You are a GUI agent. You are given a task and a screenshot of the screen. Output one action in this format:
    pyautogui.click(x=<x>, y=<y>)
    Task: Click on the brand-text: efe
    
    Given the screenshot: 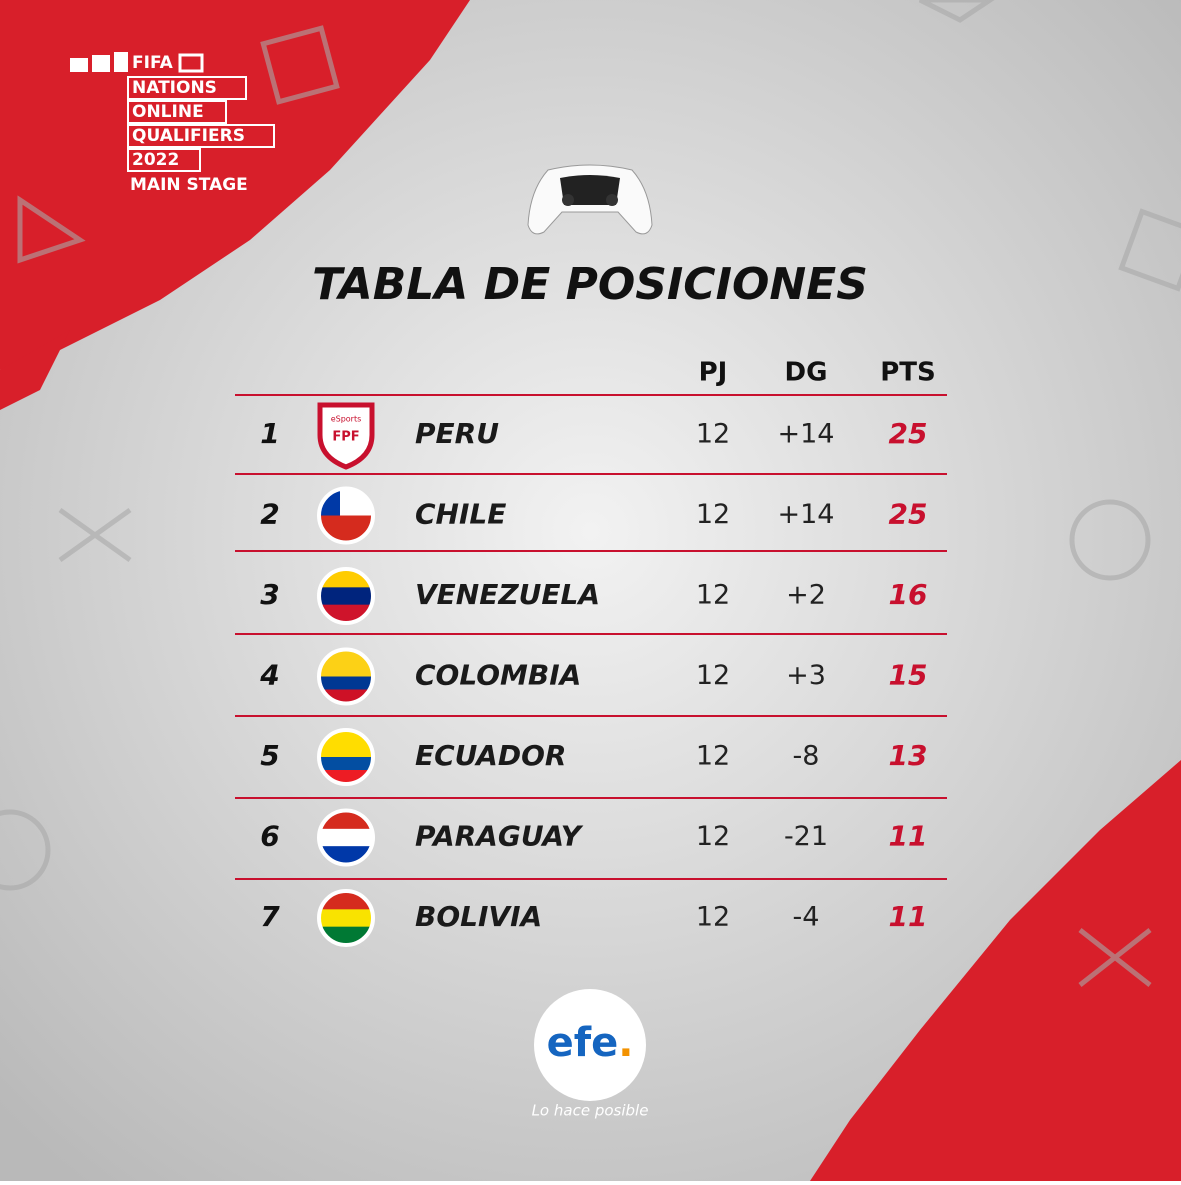 What is the action you would take?
    pyautogui.click(x=583, y=1043)
    